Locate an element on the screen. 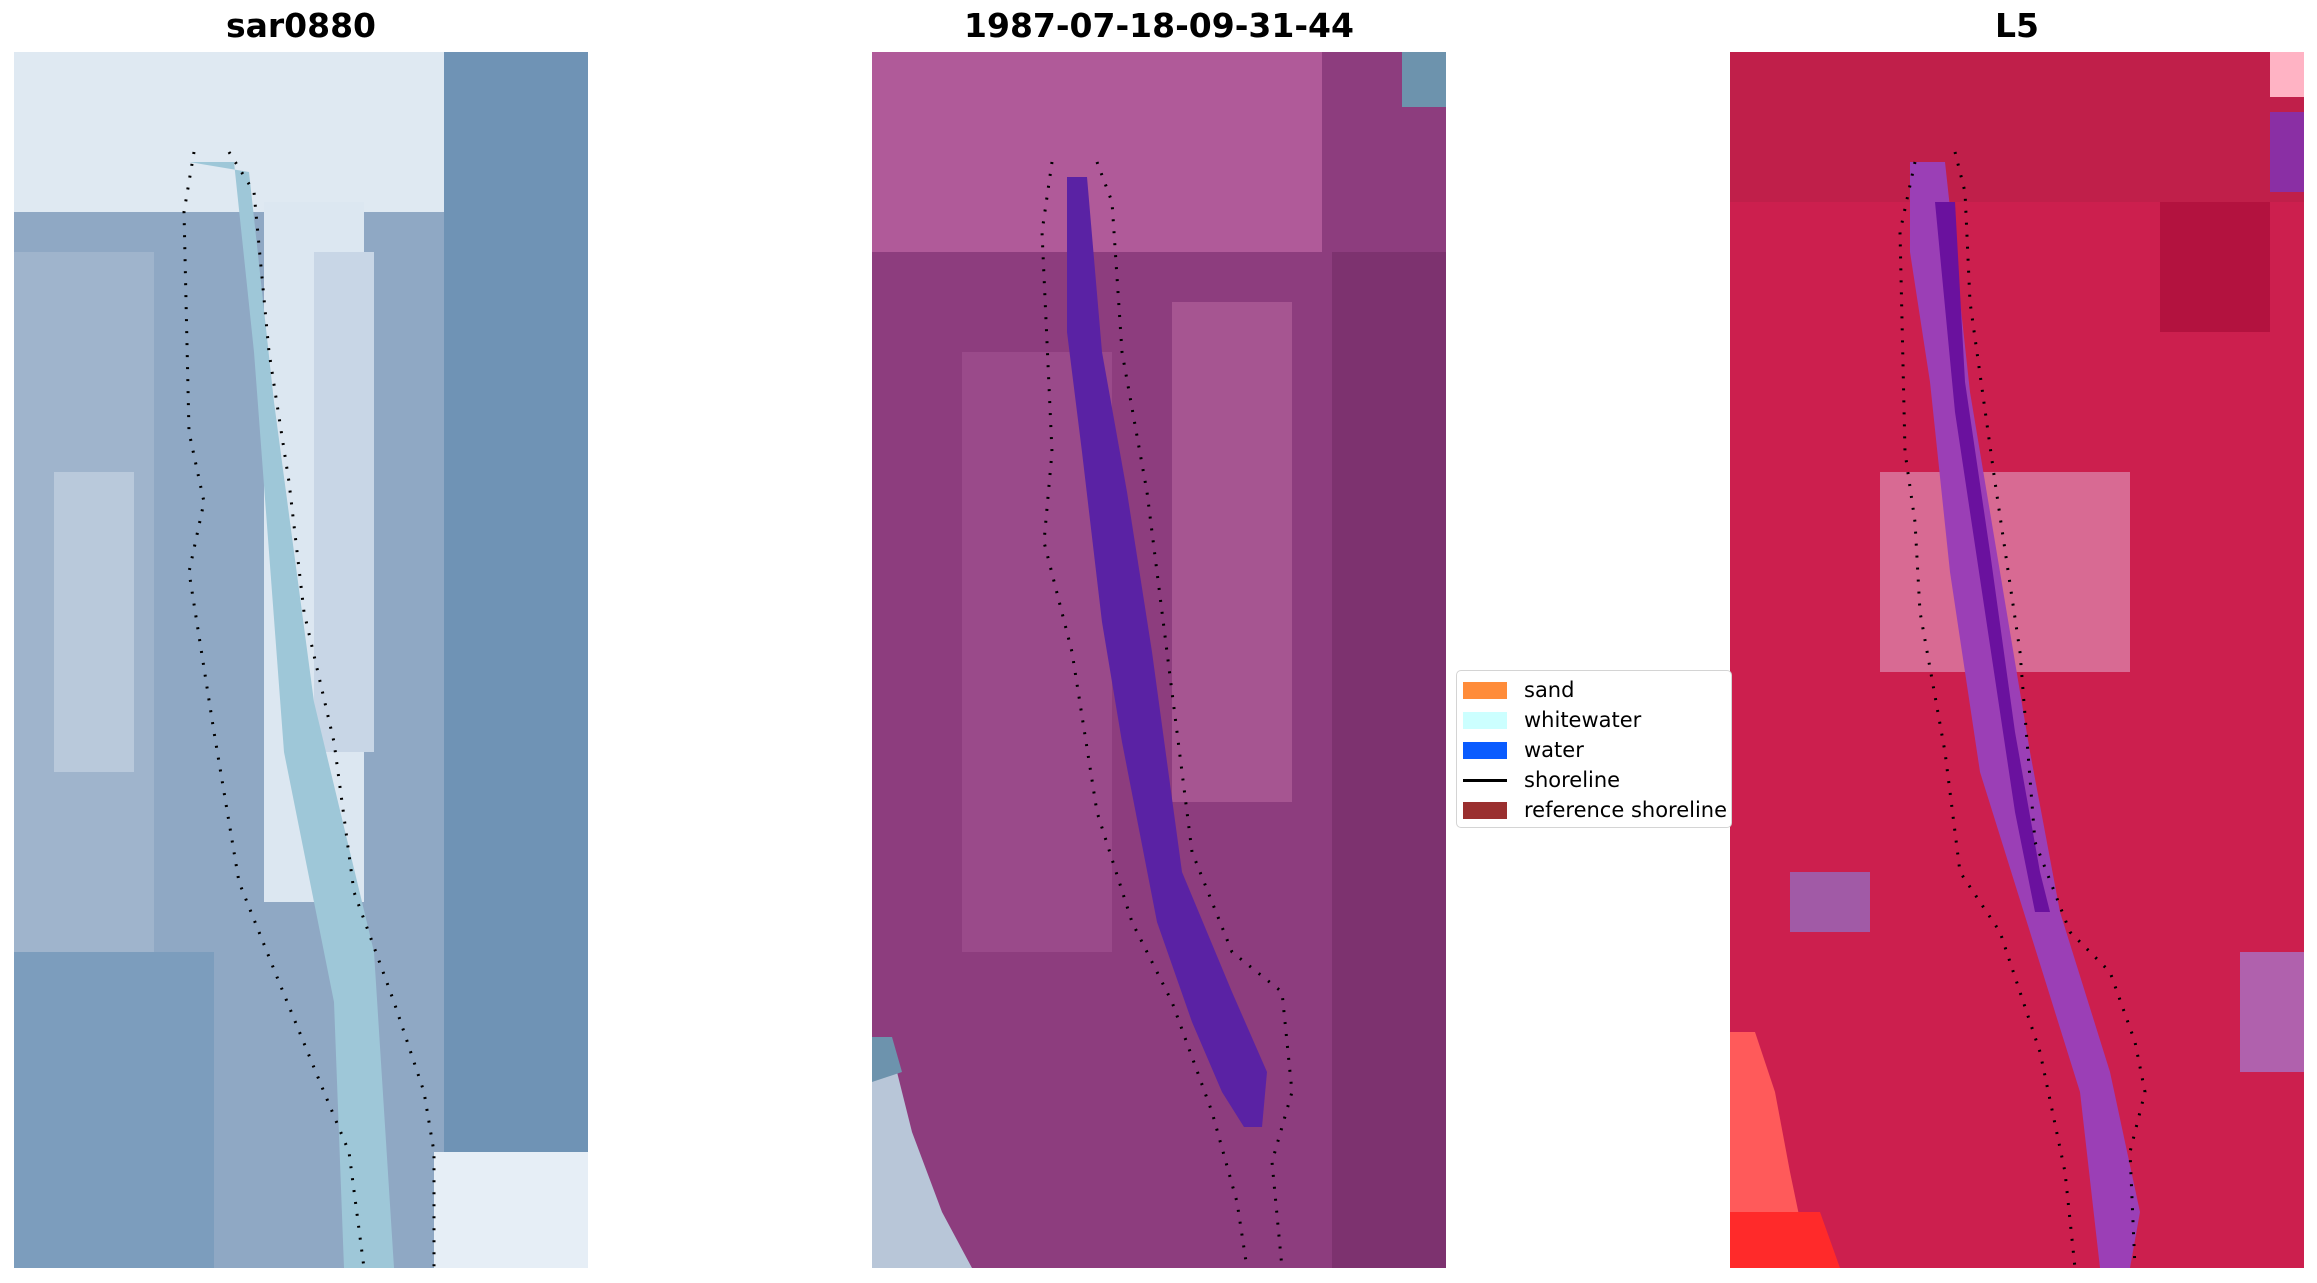 The height and width of the screenshot is (1283, 2317). legend-swatch-sand is located at coordinates (1485, 690).